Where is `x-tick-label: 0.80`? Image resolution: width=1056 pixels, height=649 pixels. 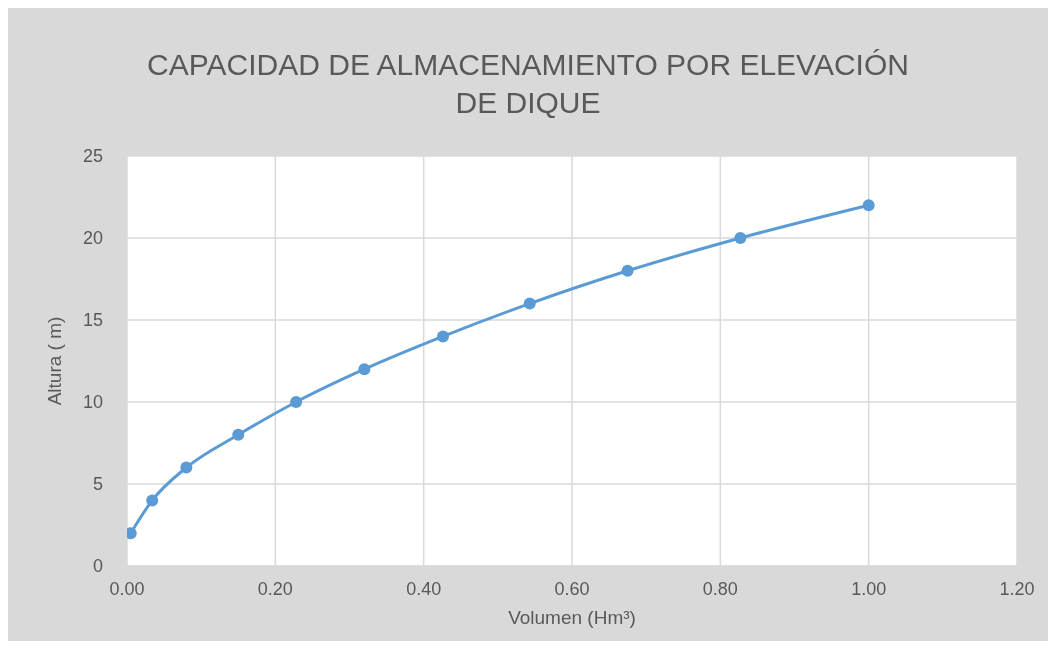
x-tick-label: 0.80 is located at coordinates (720, 588).